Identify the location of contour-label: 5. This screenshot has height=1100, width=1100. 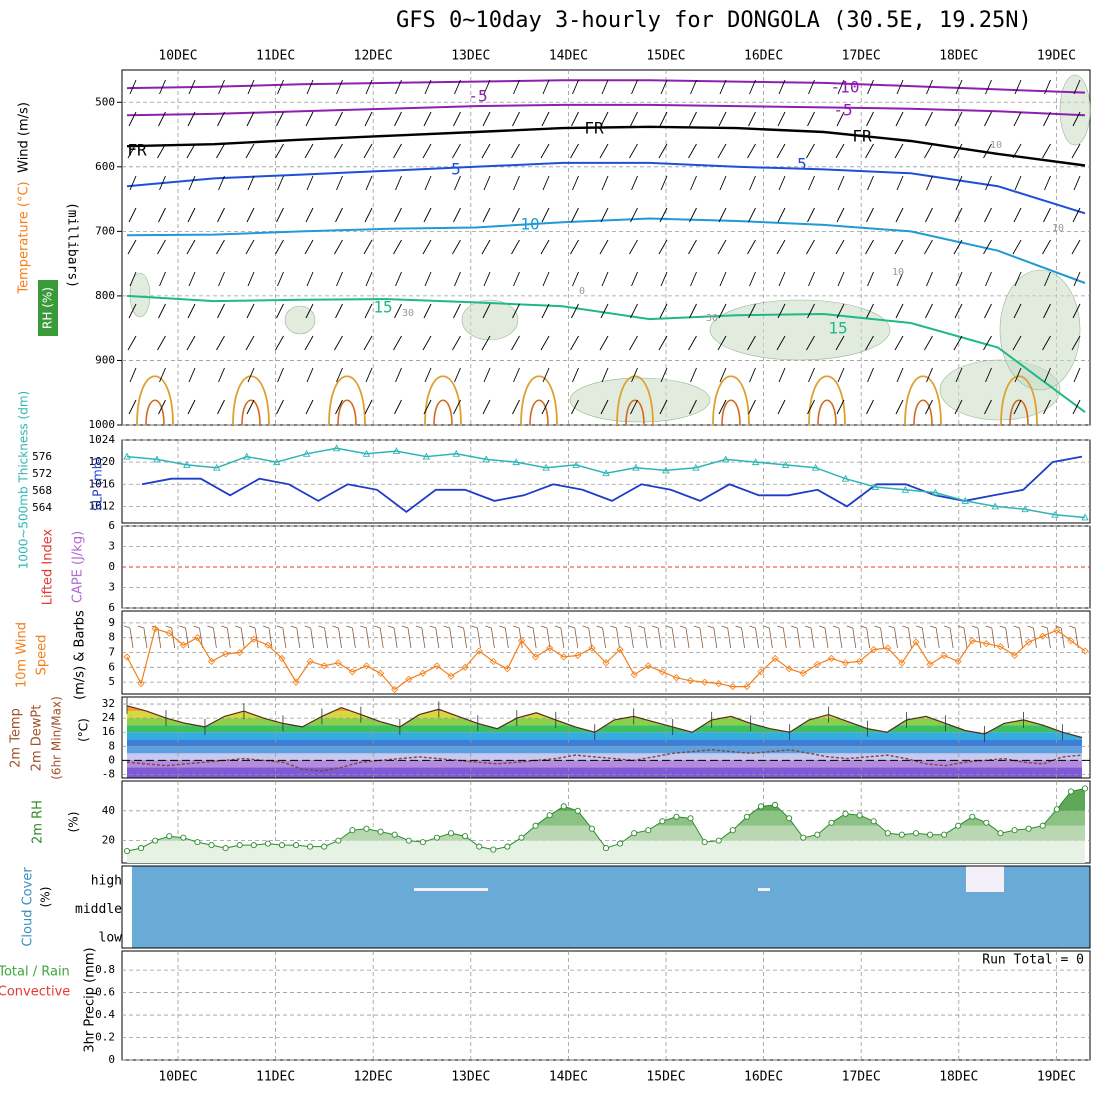
(802, 164).